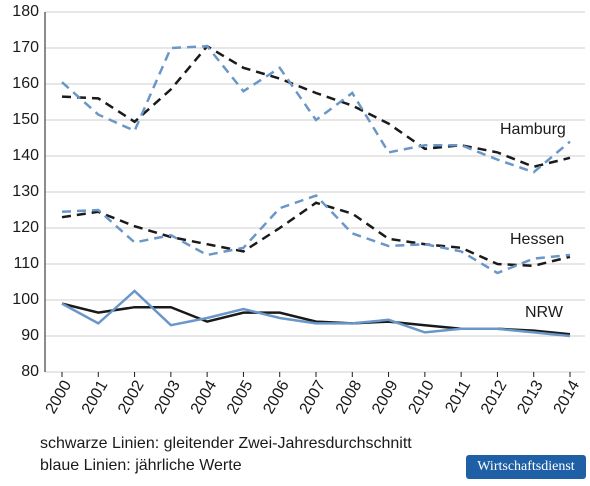 This screenshot has width=590, height=486. What do you see at coordinates (59, 397) in the screenshot?
I see `x-tick-label: 2000` at bounding box center [59, 397].